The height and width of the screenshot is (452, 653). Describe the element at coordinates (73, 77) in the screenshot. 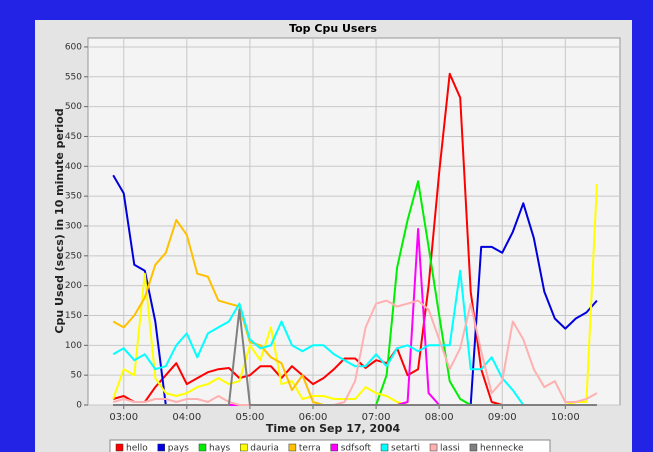

I see `y-tick-label: 550` at that location.